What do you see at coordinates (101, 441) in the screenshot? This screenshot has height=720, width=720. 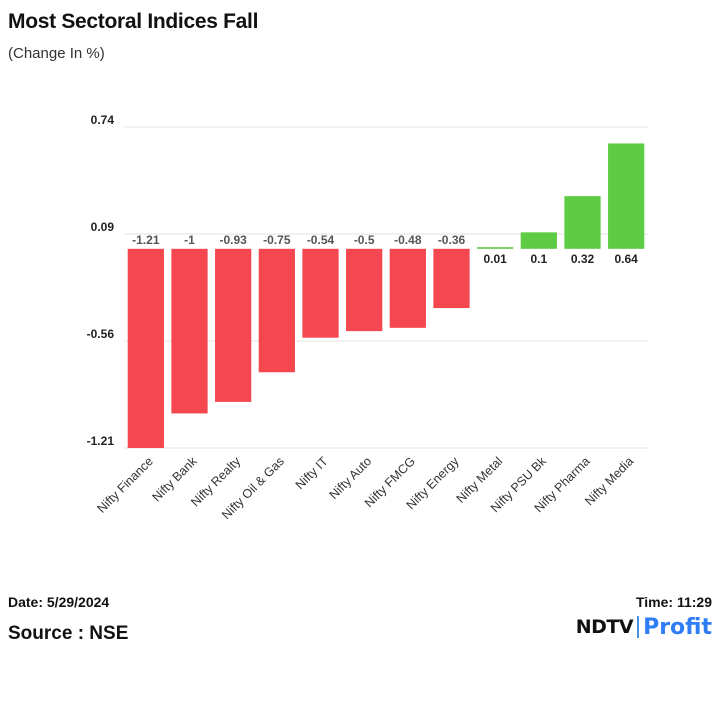 I see `y-tick-label: -1.21` at bounding box center [101, 441].